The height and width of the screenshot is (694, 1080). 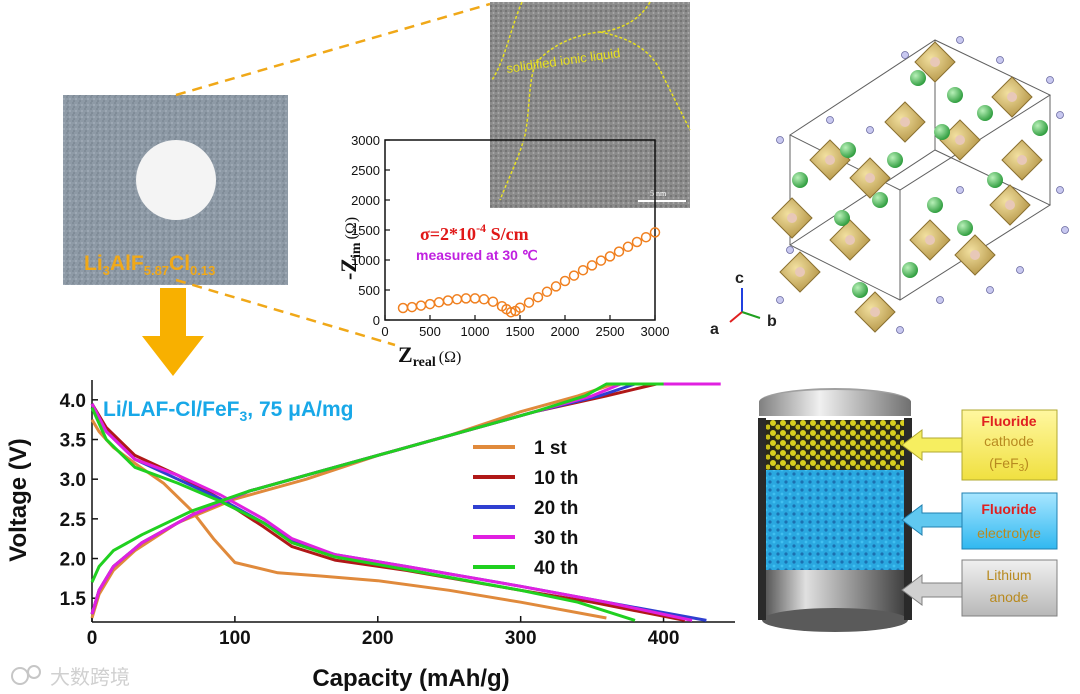 I want to click on impedance-xlabel: Zreal (Ω), so click(x=429, y=356).